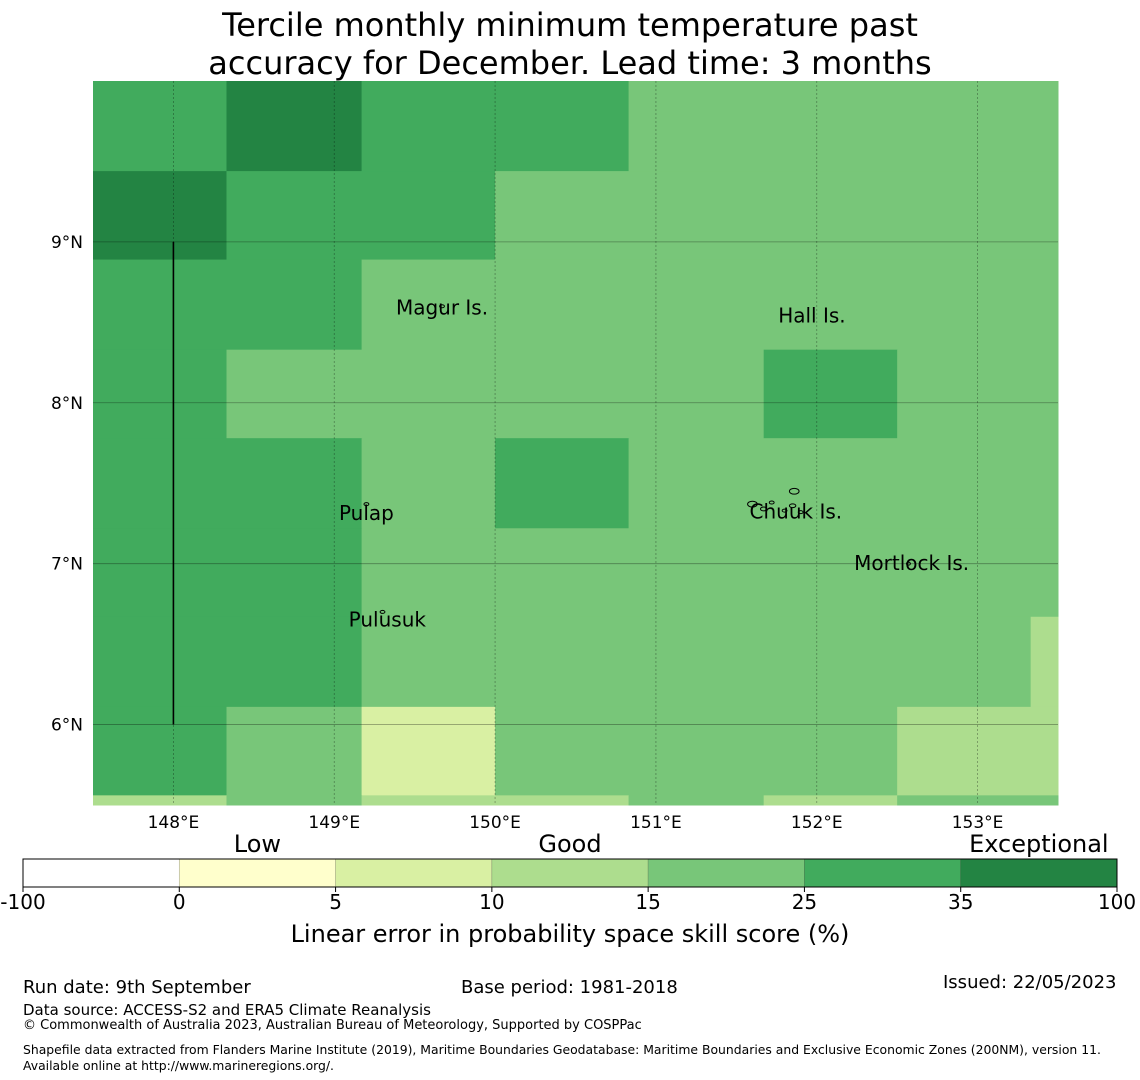 The image size is (1140, 1080). Describe the element at coordinates (257, 844) in the screenshot. I see `colorbar-category-label: Low` at that location.